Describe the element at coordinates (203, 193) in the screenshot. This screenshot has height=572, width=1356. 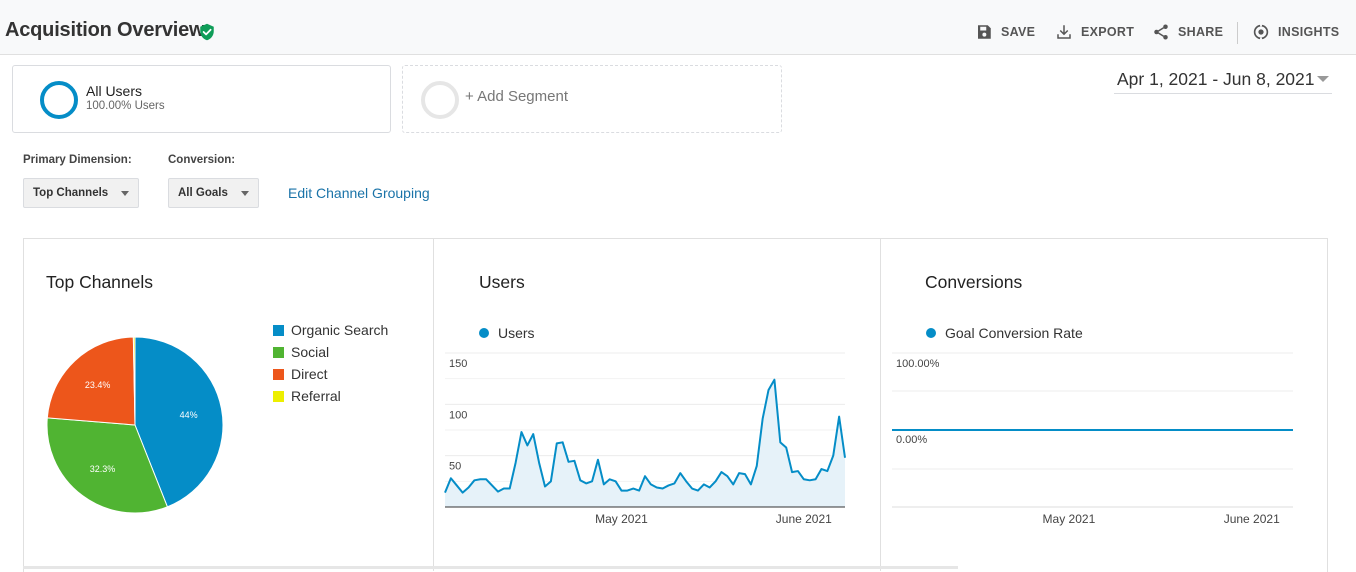
I see `conversion-value: All Goals` at that location.